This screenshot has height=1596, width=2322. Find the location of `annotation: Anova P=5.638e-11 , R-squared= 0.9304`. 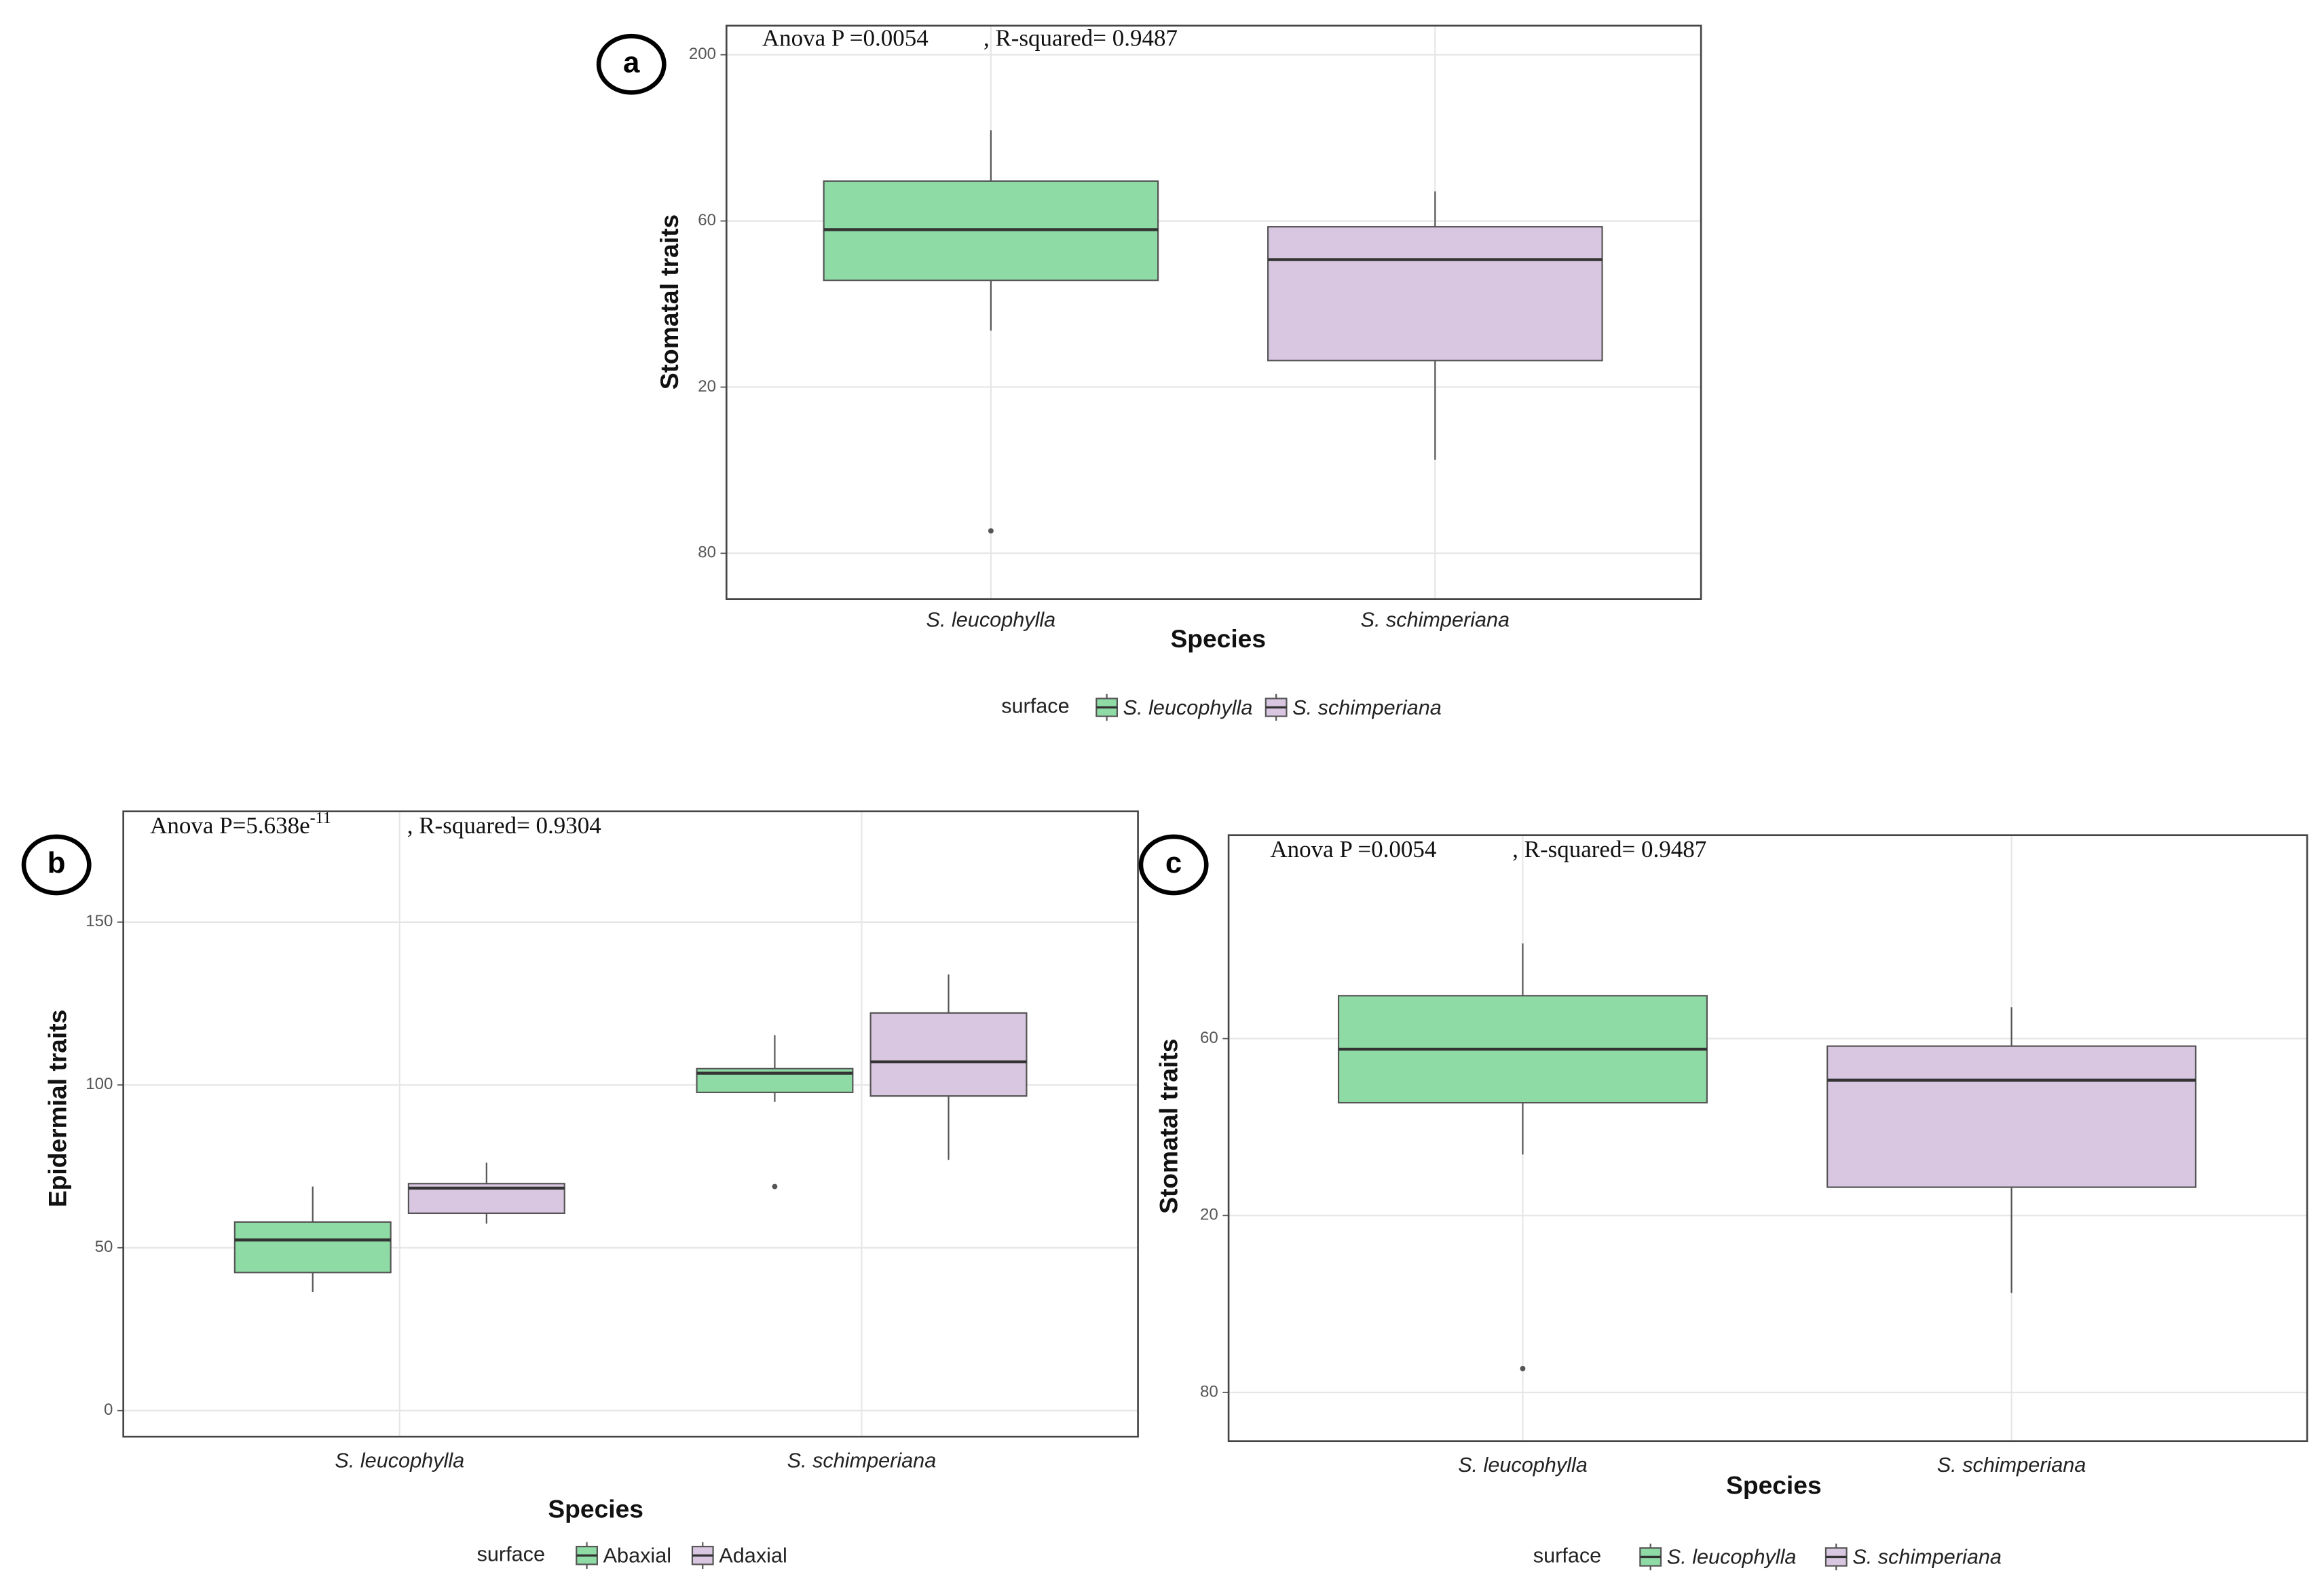

annotation: Anova P=5.638e-11 , R-squared= 0.9304 is located at coordinates (375, 824).